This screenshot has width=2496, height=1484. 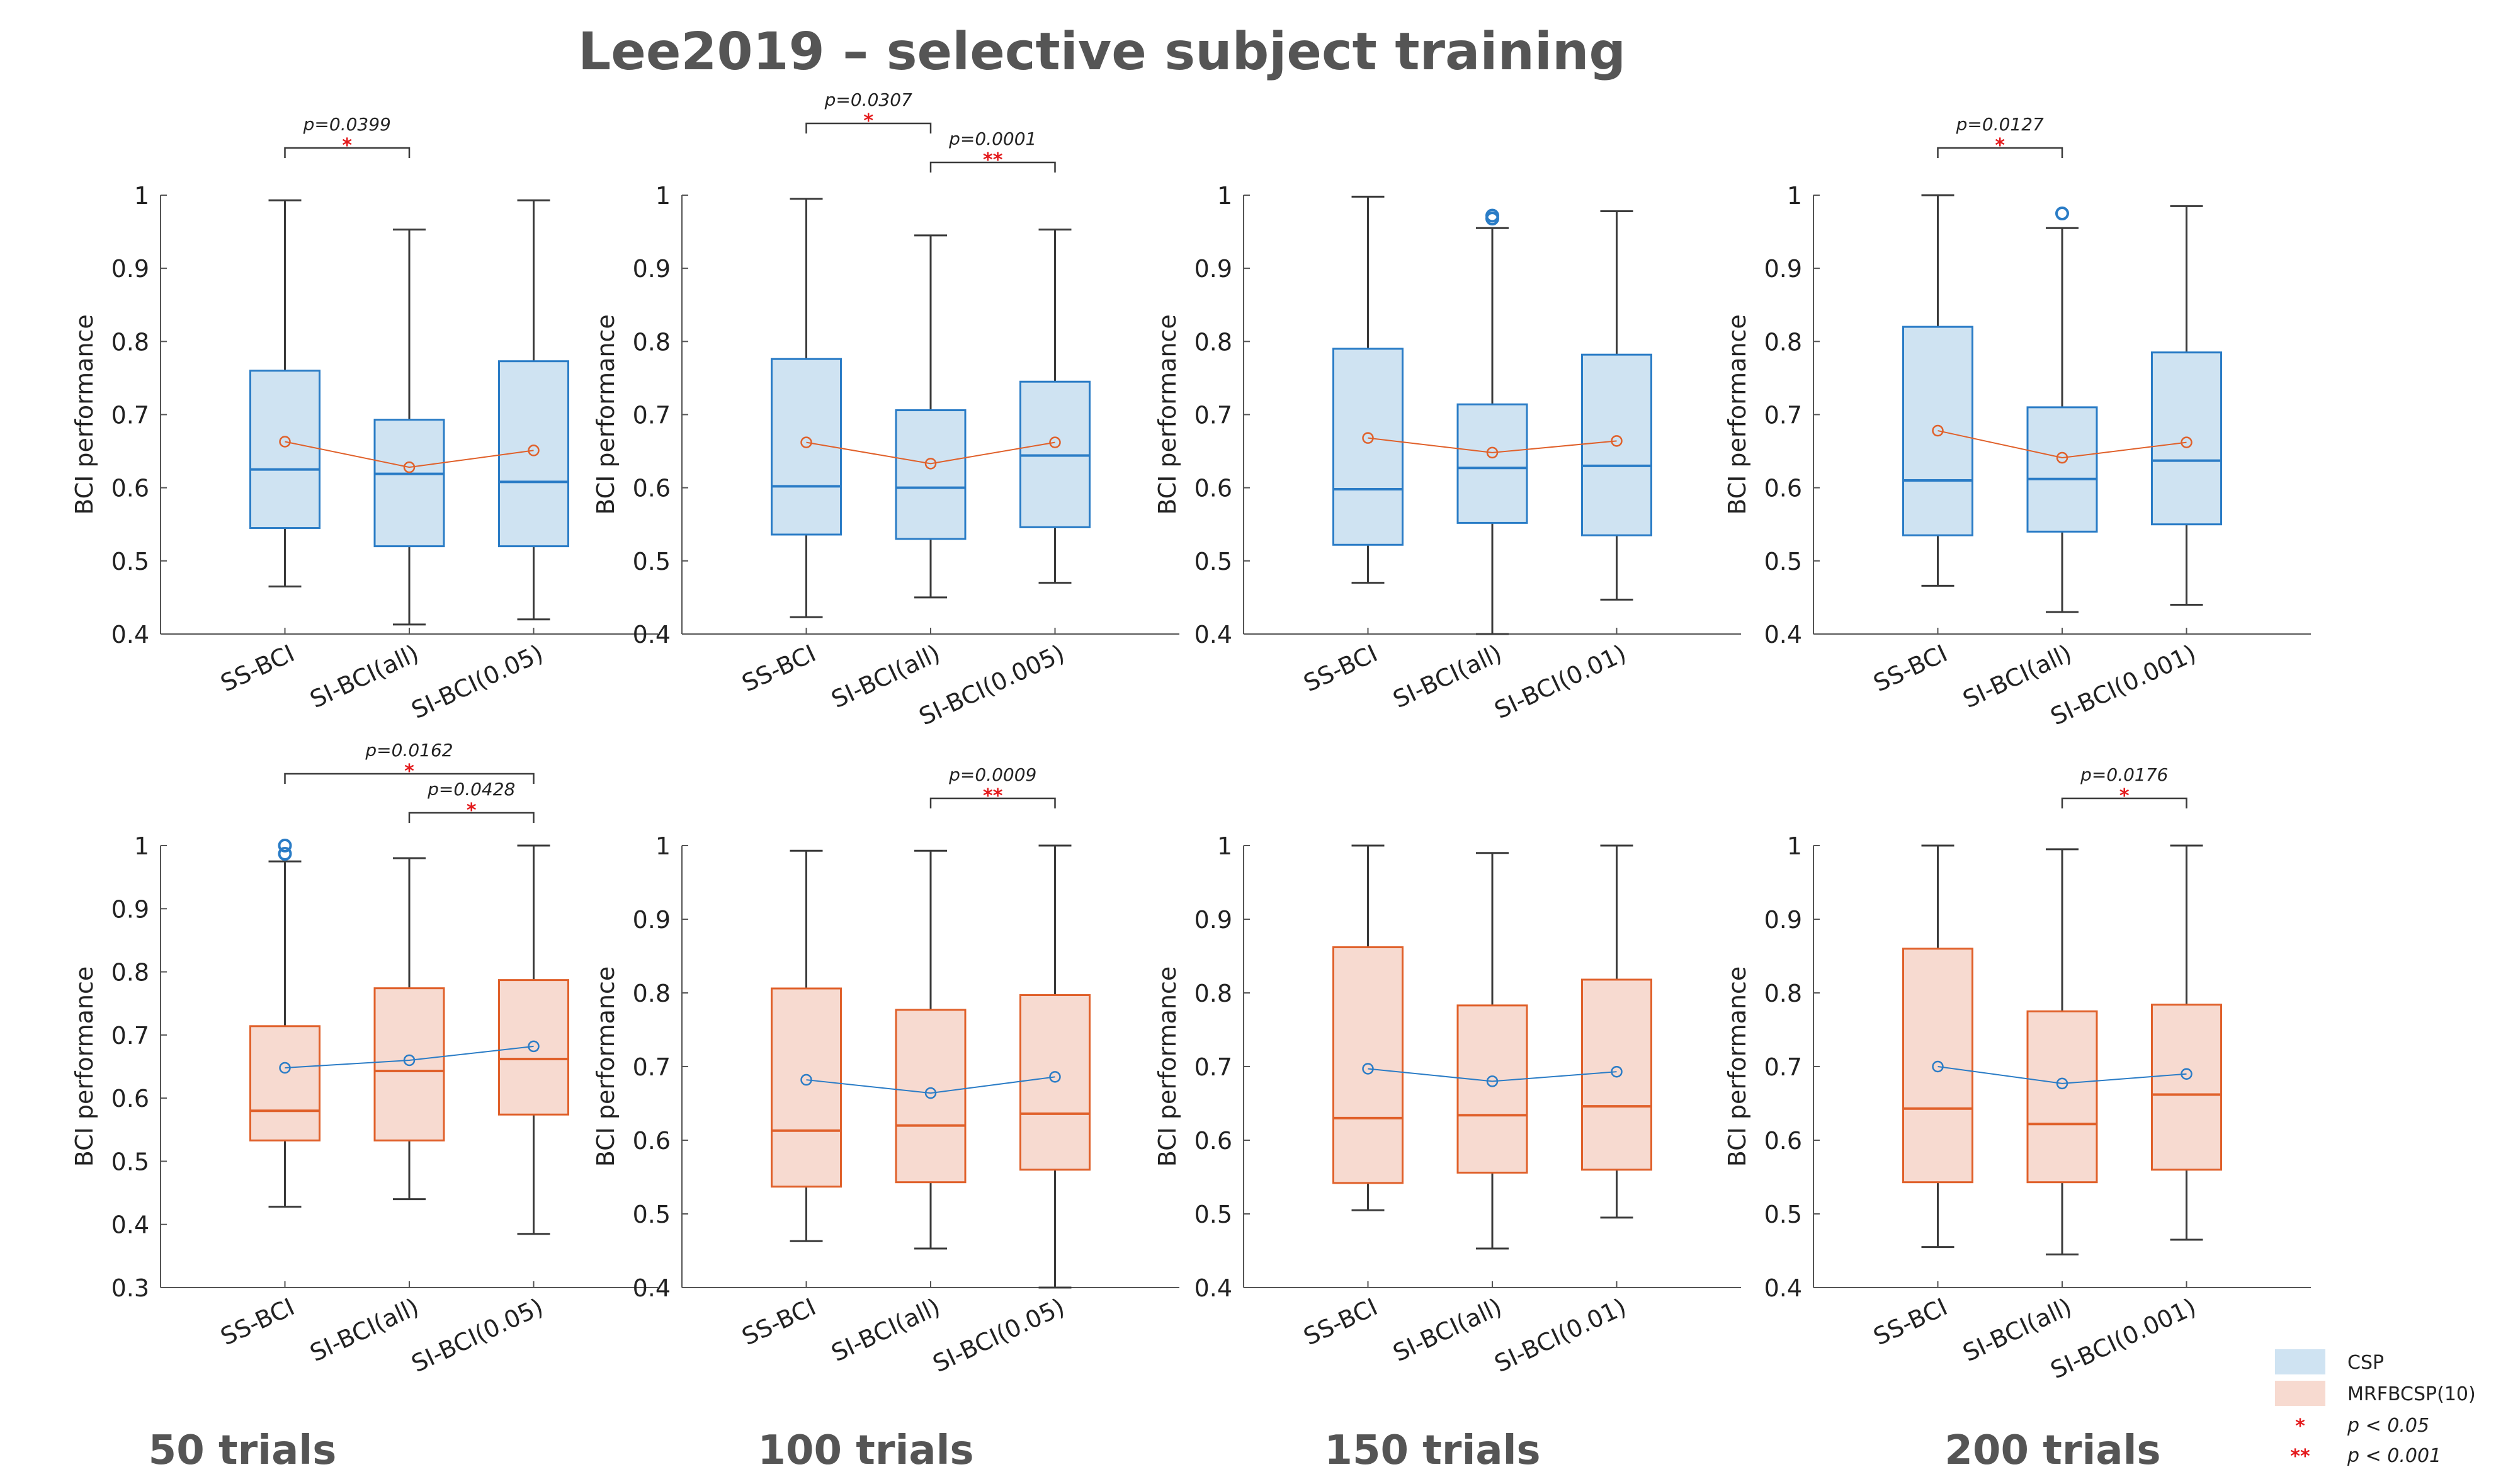 What do you see at coordinates (1447, 1330) in the screenshot?
I see `x-tick-label: SI-BCI(all)` at bounding box center [1447, 1330].